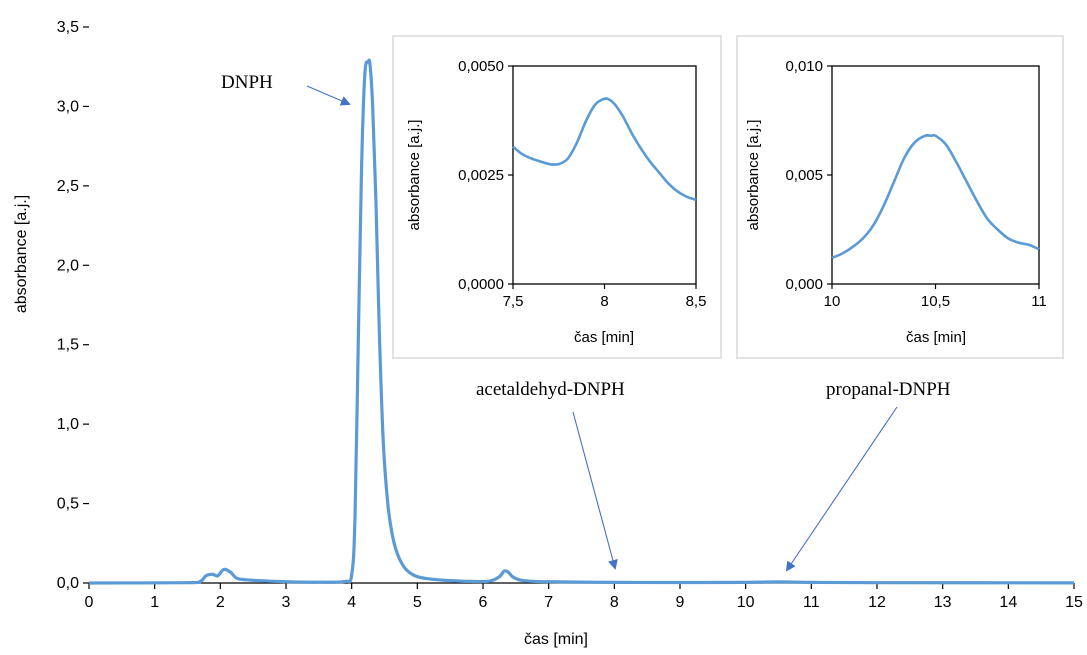  I want to click on inset-propanal-x-tick-label: 10,5, so click(935, 301).